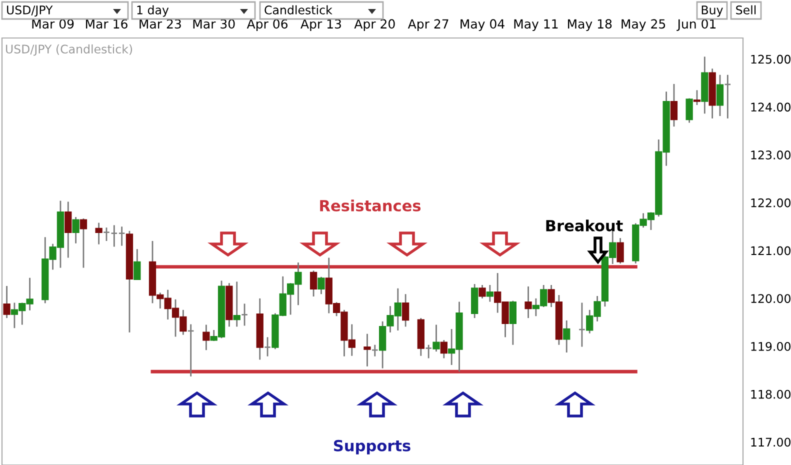 The width and height of the screenshot is (791, 465). Describe the element at coordinates (374, 25) in the screenshot. I see `x-tick-label: Apr 20` at that location.